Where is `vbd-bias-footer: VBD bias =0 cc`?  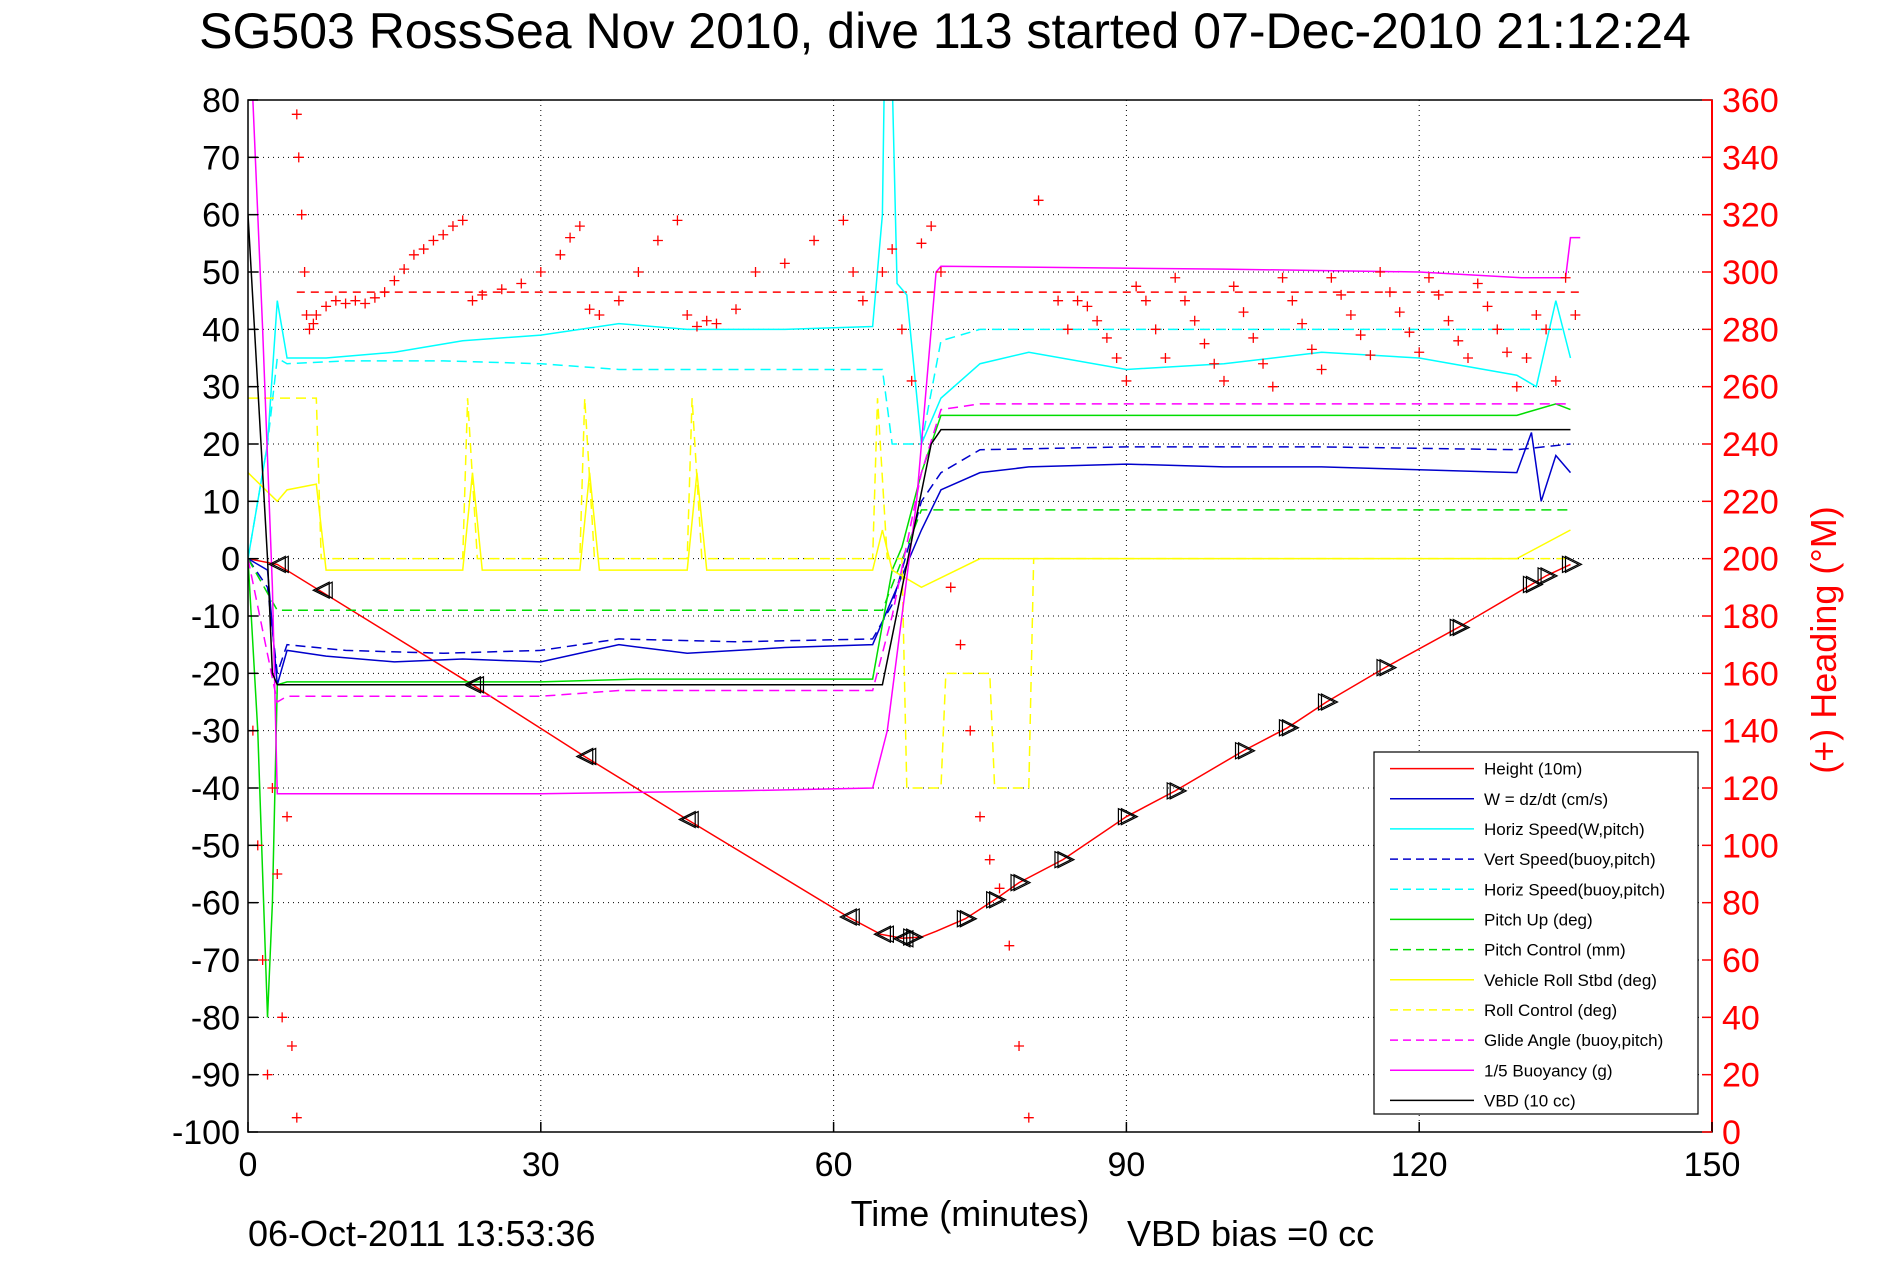
vbd-bias-footer: VBD bias =0 cc is located at coordinates (1250, 1233).